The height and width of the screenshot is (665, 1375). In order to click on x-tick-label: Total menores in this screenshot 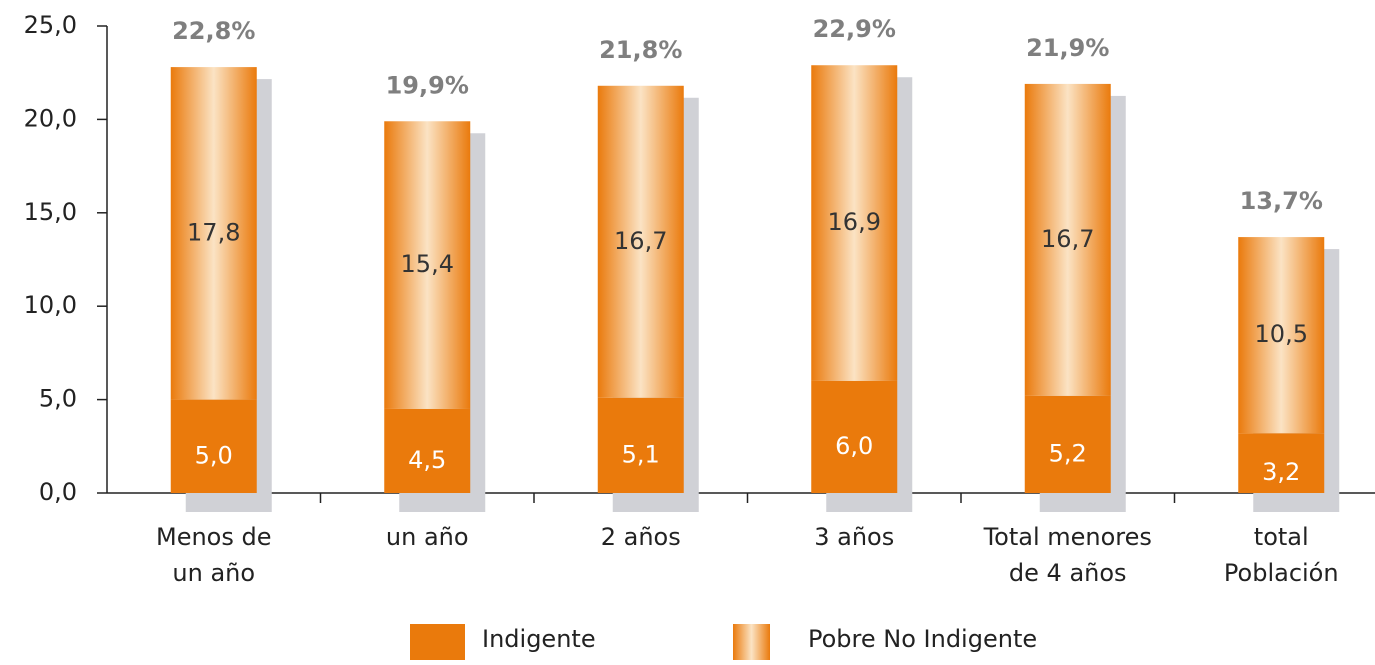, I will do `click(1067, 537)`.